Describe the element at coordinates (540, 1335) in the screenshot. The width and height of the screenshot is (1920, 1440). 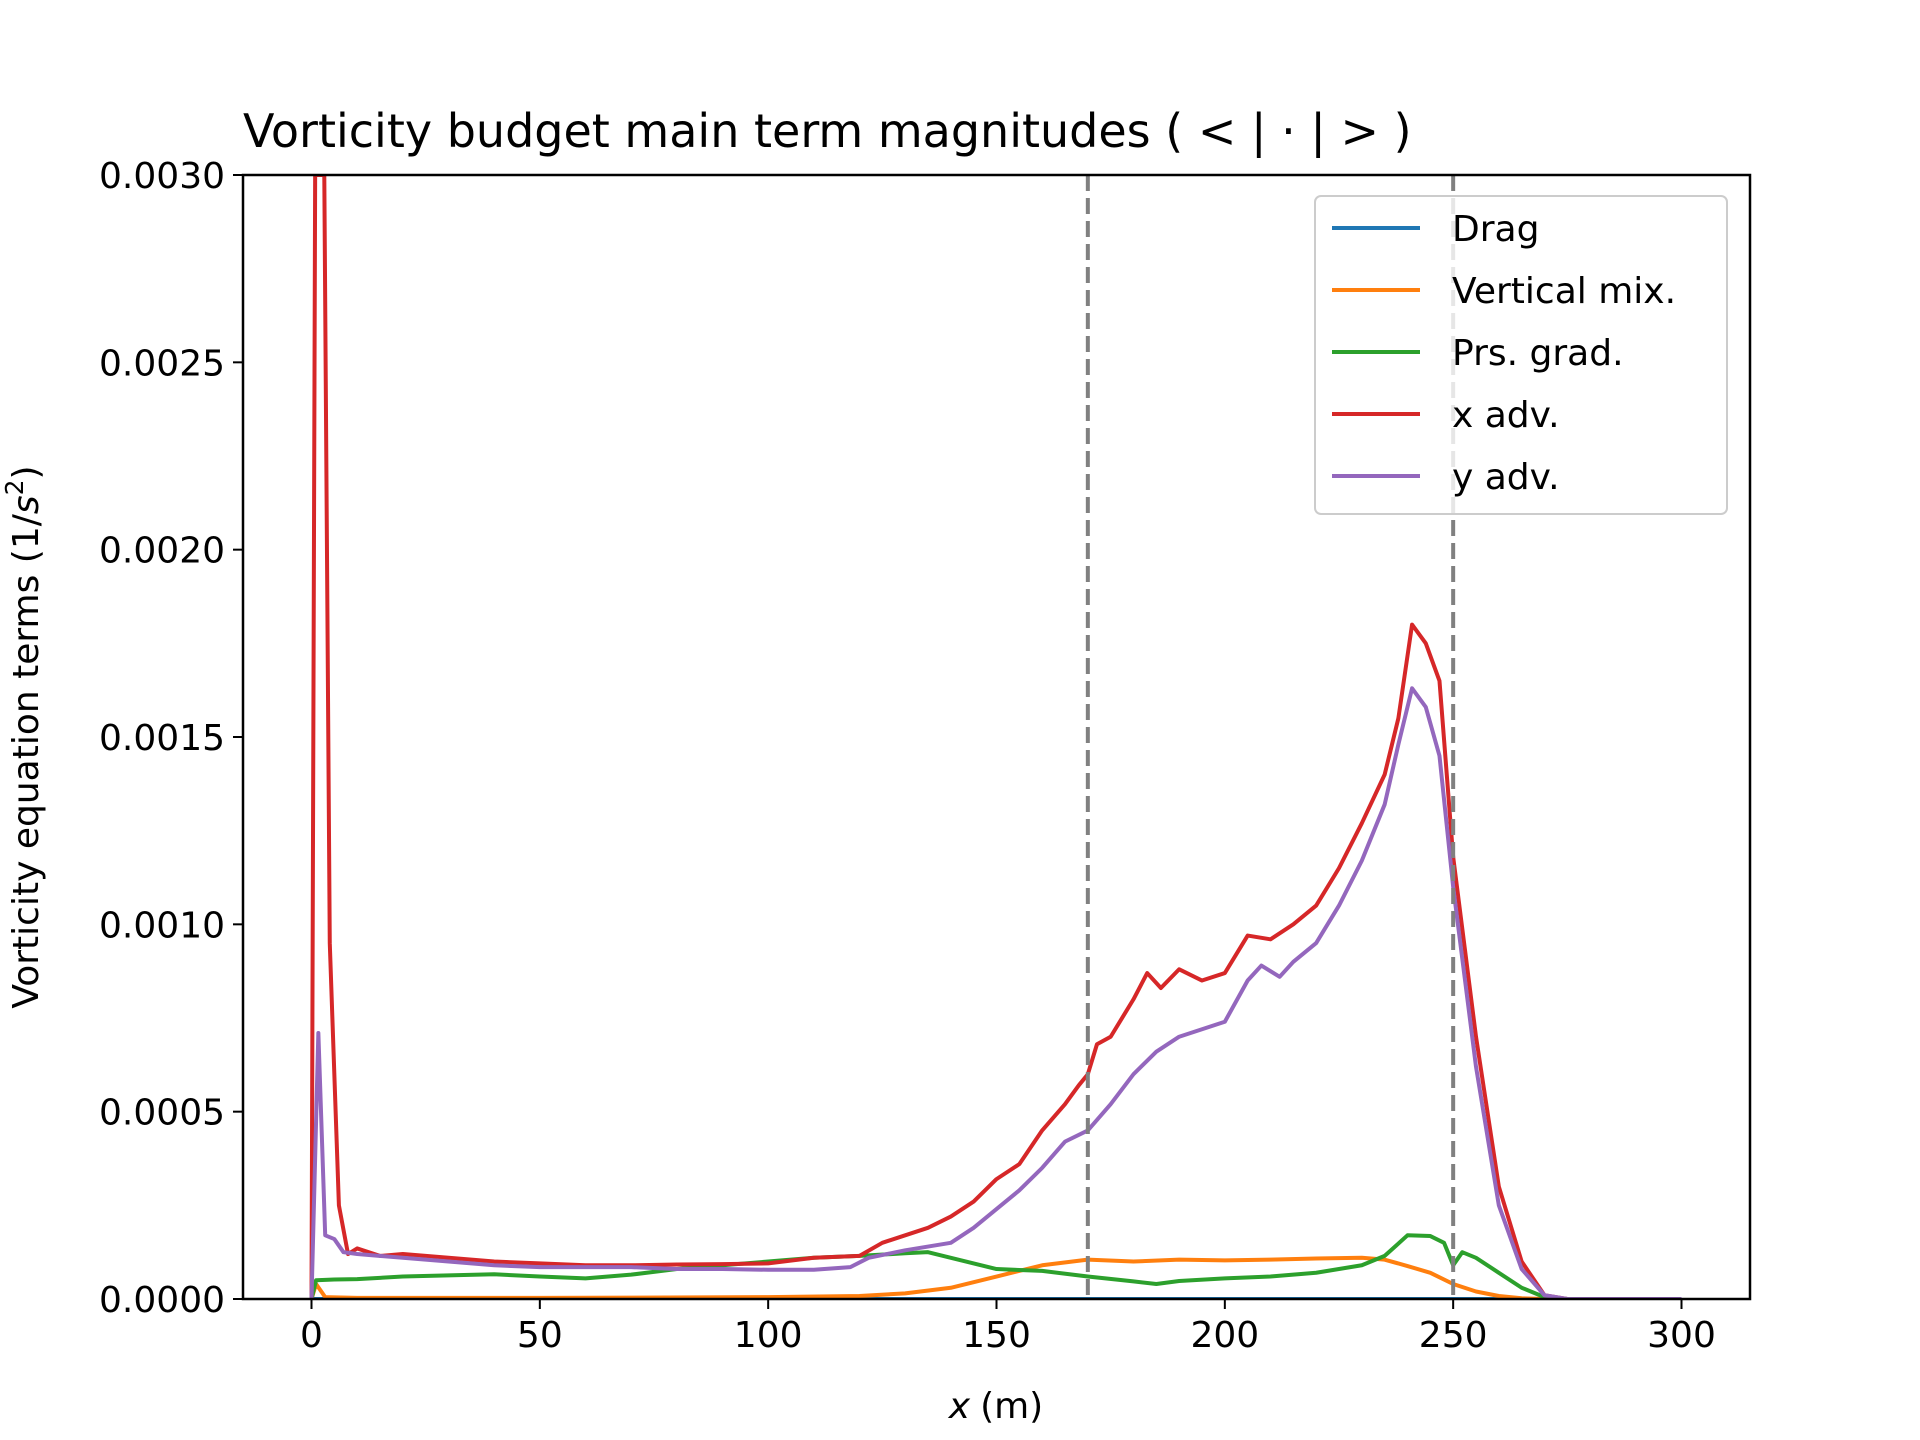
I see `x-tick-label-1: 50` at that location.